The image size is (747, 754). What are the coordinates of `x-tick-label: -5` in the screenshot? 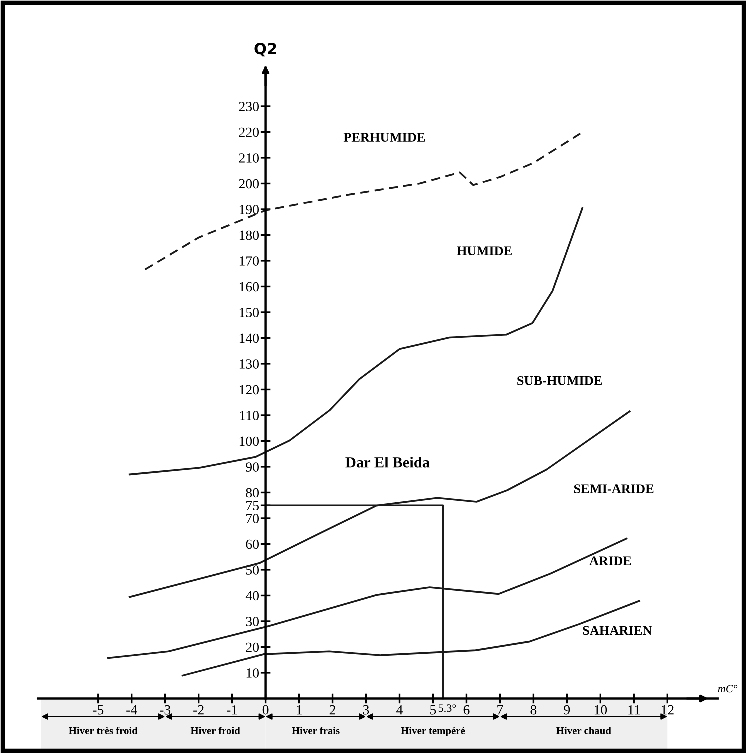 It's located at (98, 710).